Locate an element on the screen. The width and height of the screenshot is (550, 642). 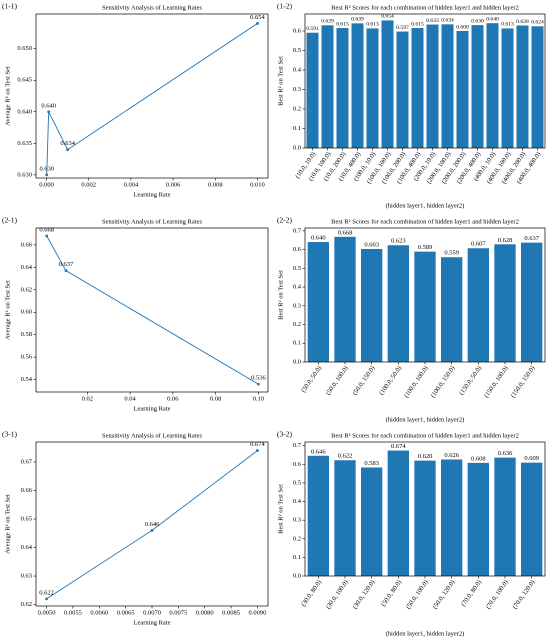
y-tick-label: 0.635 is located at coordinates (24, 143).